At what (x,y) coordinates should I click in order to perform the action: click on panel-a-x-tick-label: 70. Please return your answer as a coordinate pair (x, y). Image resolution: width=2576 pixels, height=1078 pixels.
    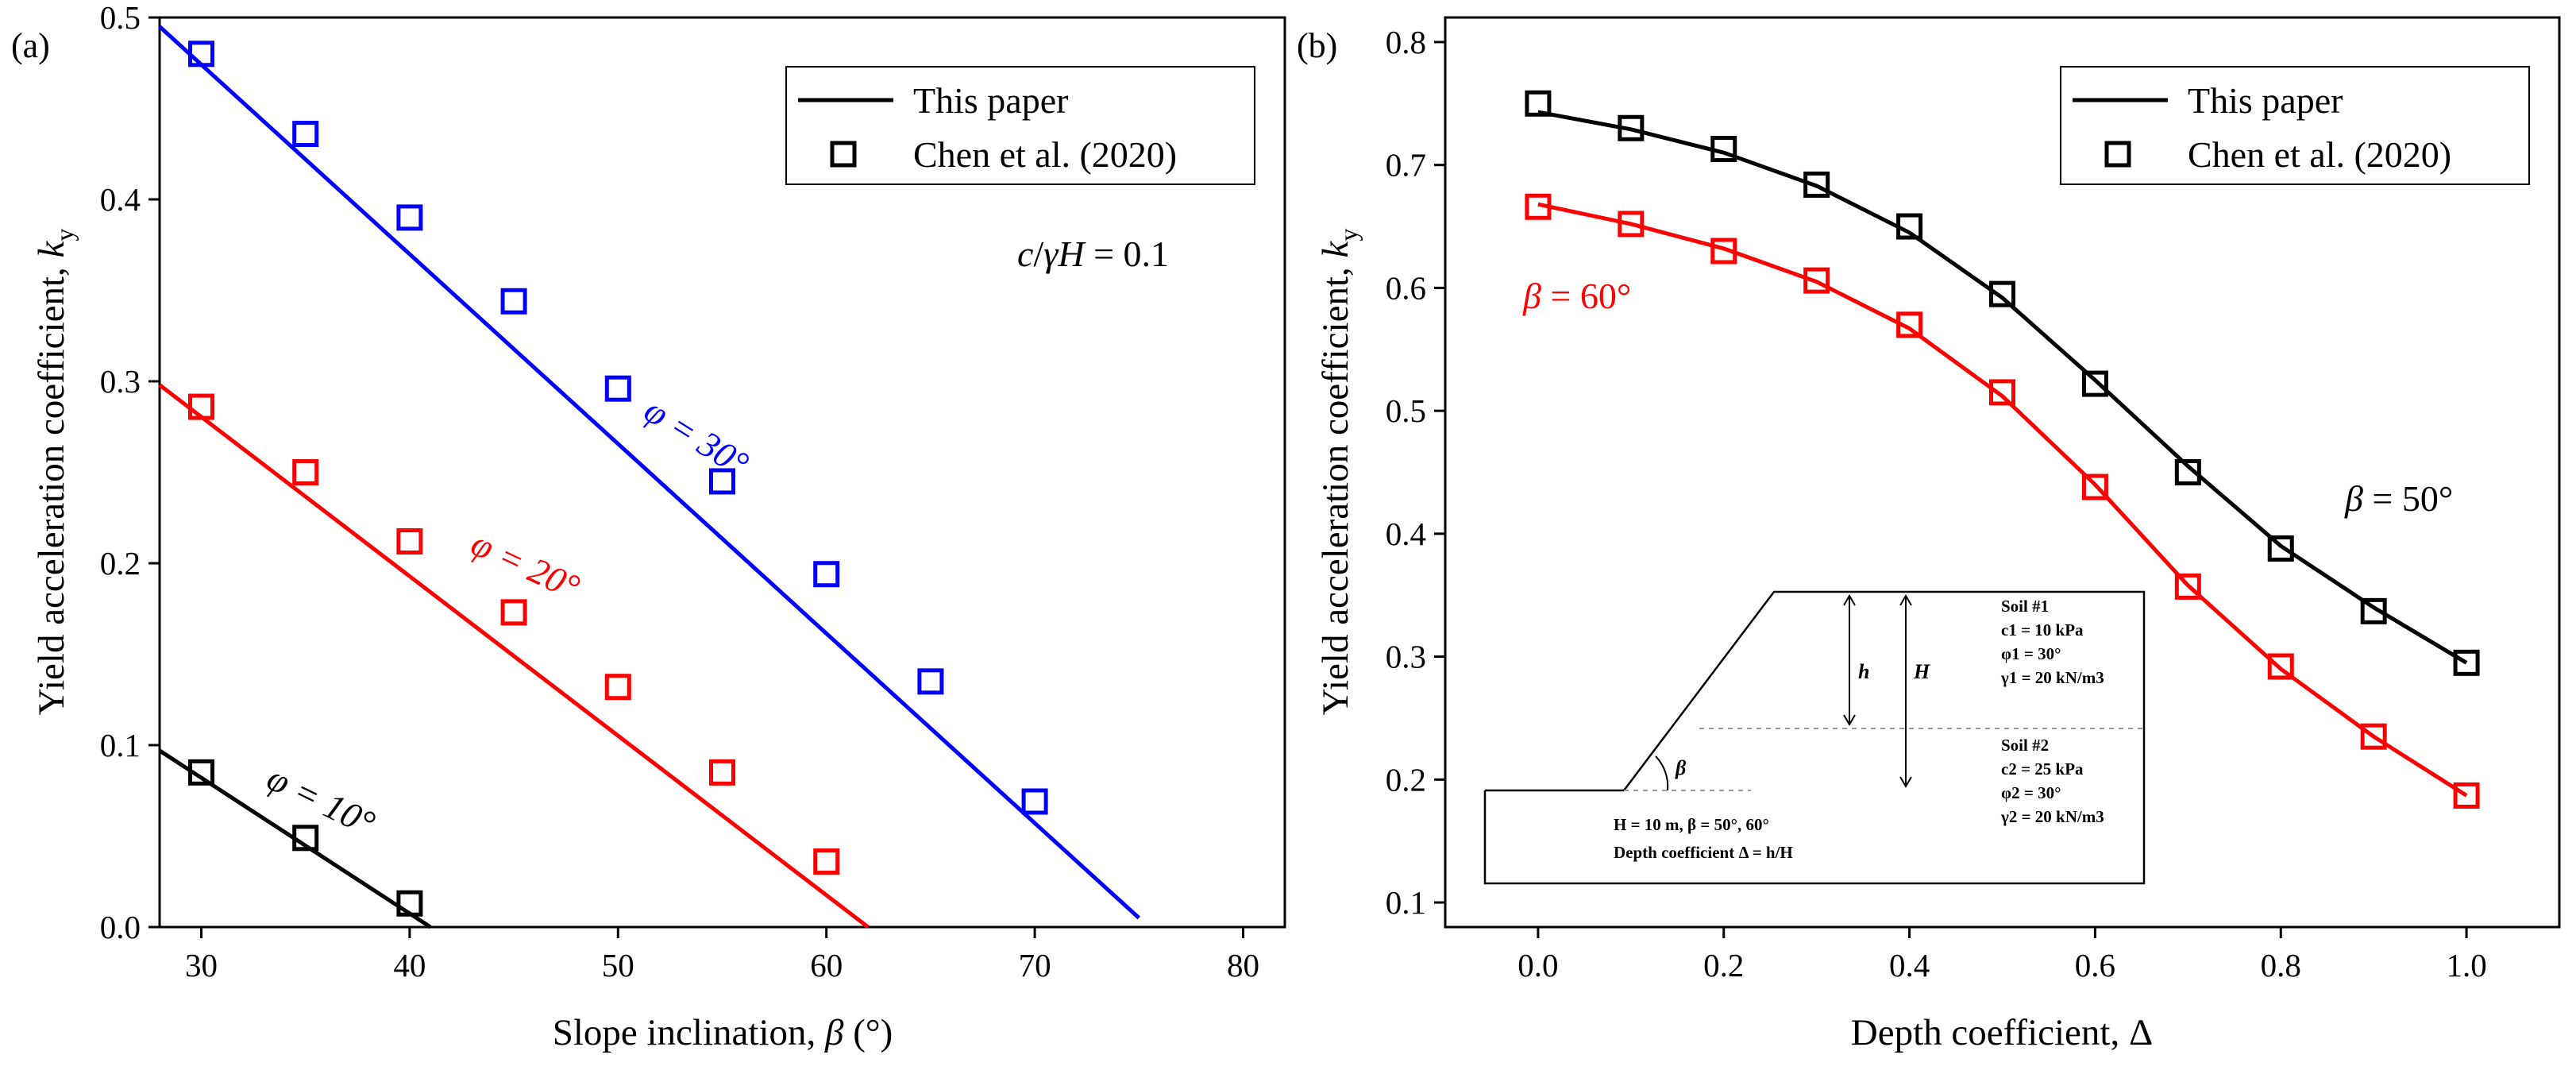
    Looking at the image, I should click on (1035, 965).